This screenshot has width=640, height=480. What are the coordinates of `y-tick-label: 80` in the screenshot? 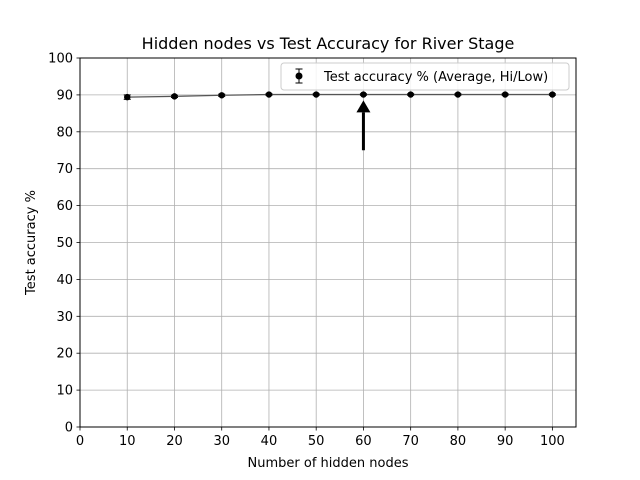 It's located at (64, 132).